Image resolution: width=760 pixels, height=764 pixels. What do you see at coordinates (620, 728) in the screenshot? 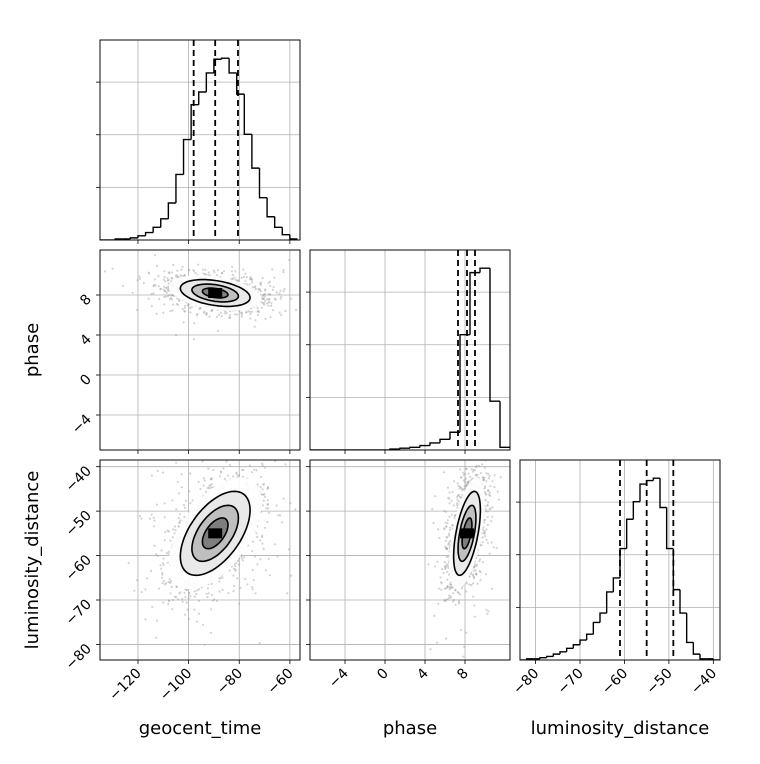
I see `xlabel-luminosity-distance: luminosity_distance` at bounding box center [620, 728].